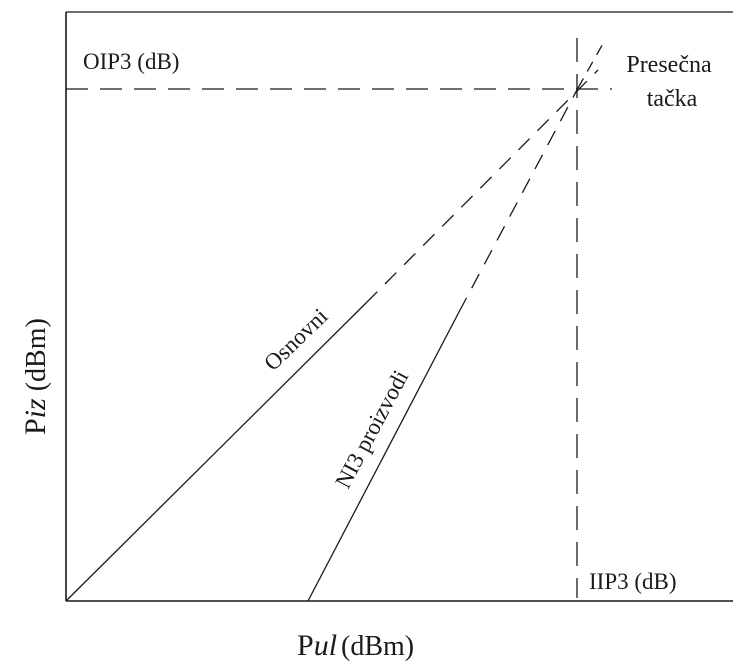  I want to click on iip3-label: IIP3 (dB), so click(633, 581).